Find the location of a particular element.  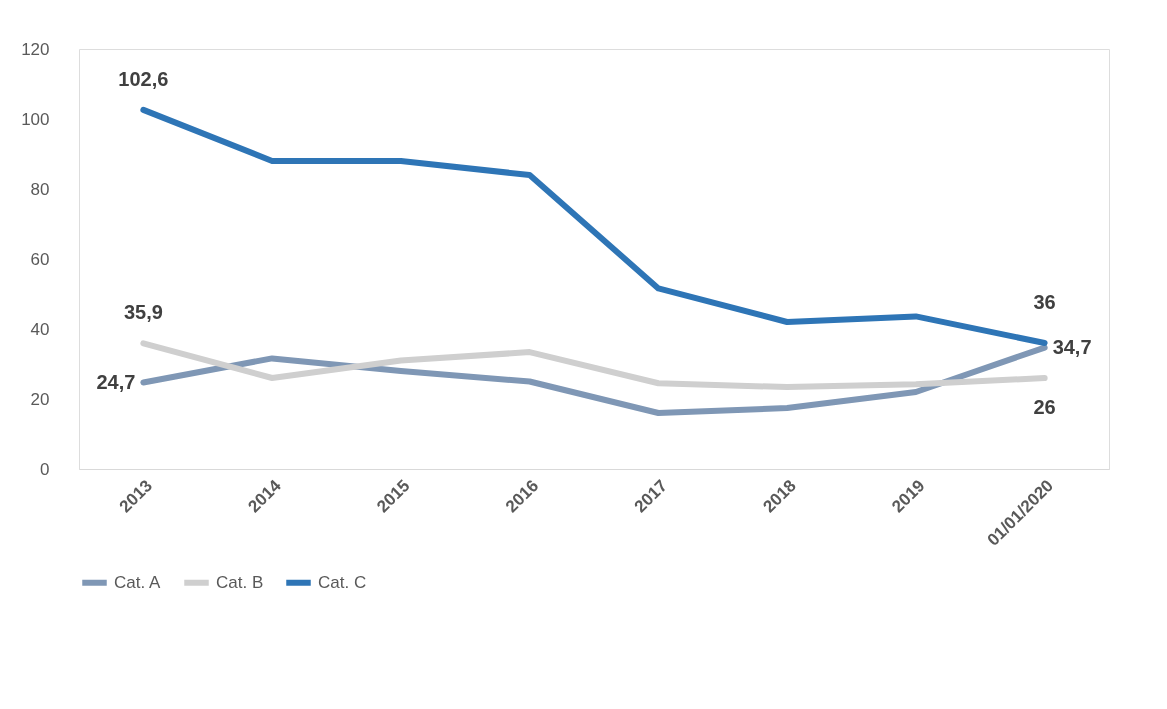

legend-label: Cat. B is located at coordinates (240, 582).